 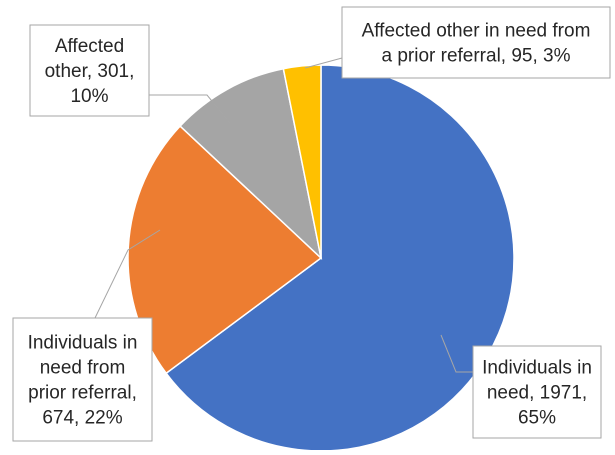 I want to click on data-label-affected-other-301-10: Affected other, 301, 10%, so click(x=89, y=70).